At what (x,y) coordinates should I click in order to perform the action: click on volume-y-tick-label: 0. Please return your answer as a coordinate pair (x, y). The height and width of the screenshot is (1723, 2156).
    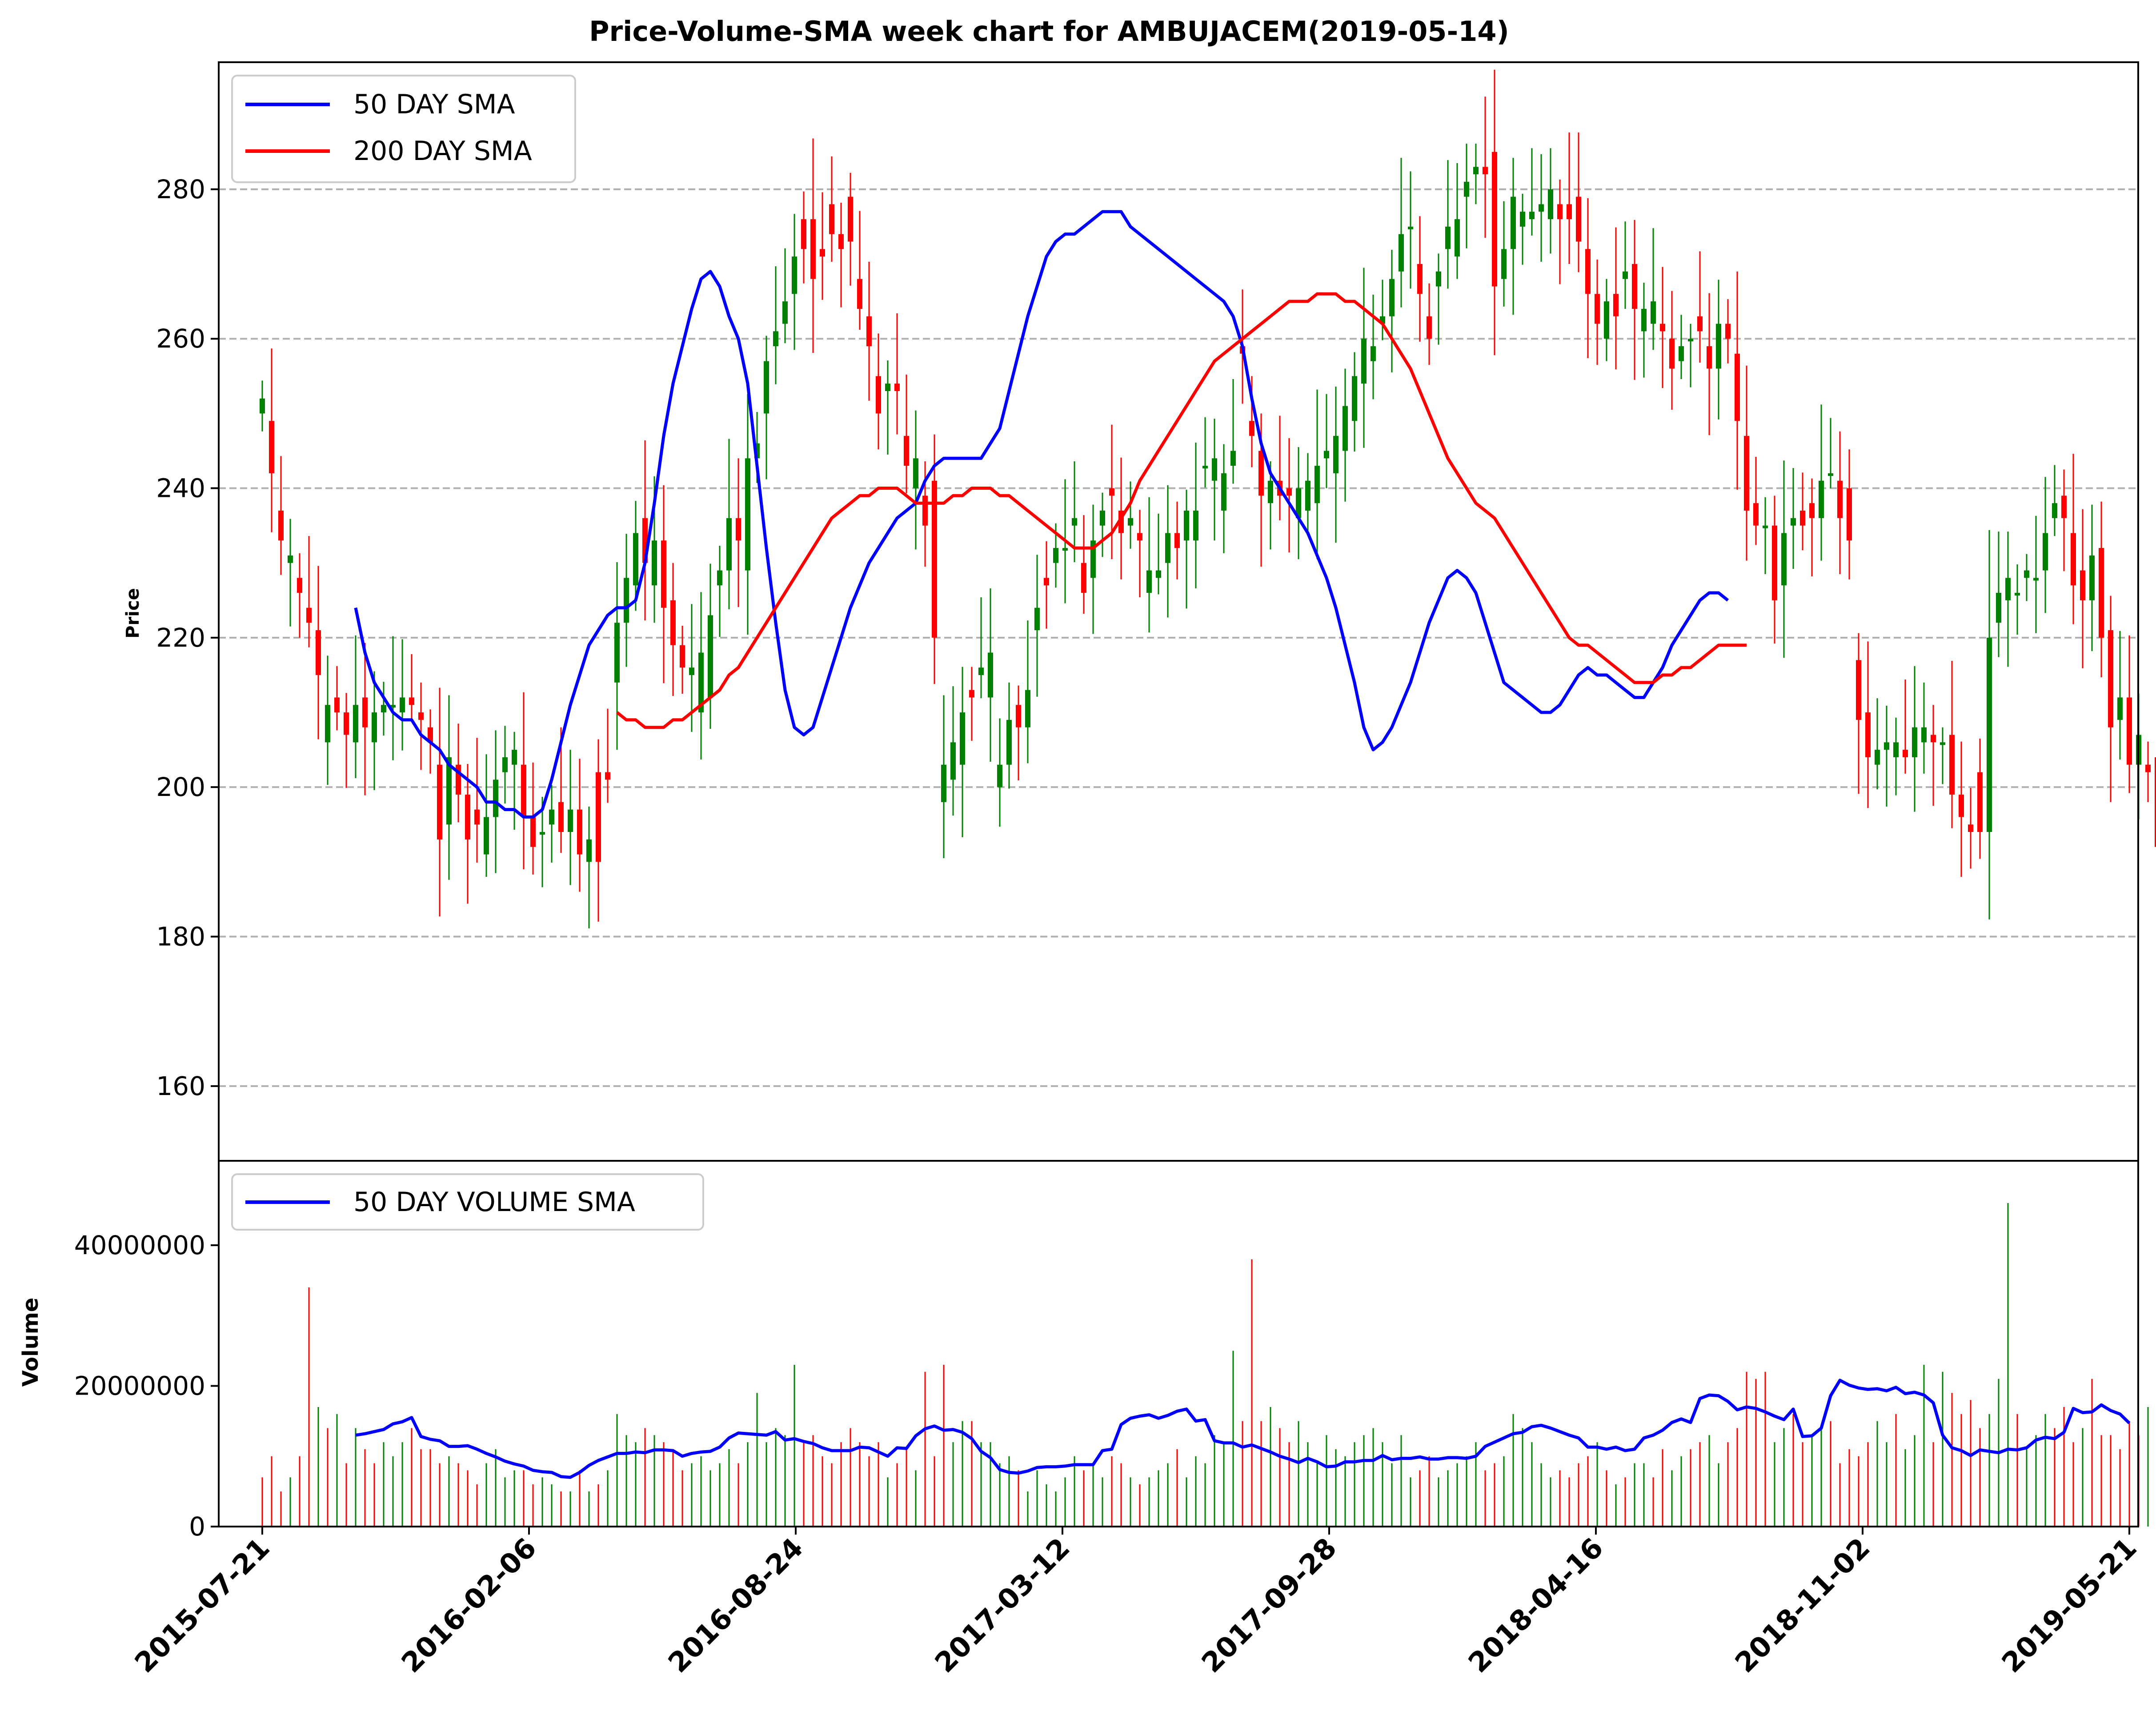
    Looking at the image, I should click on (197, 1526).